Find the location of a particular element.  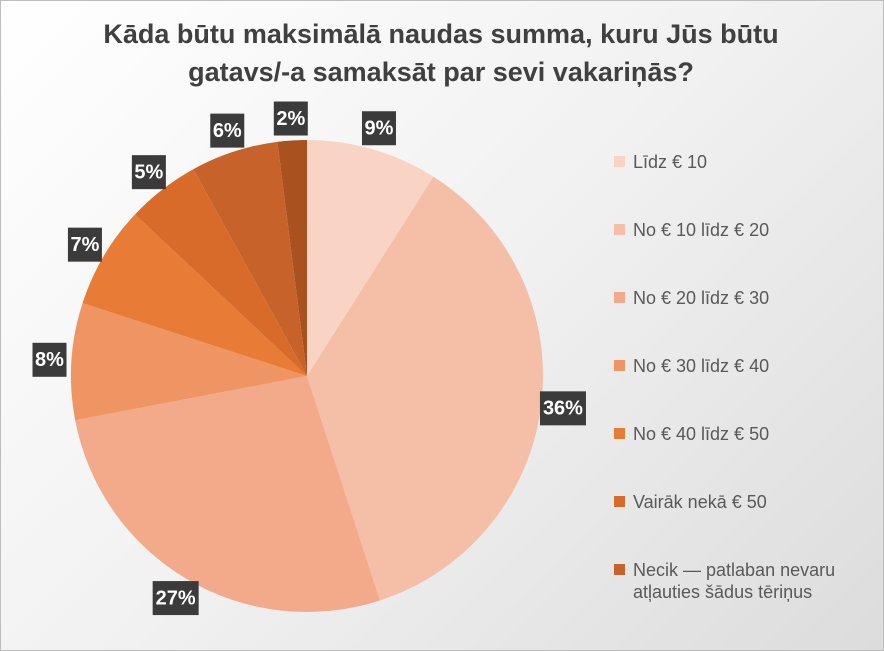

legend-item: No € 10 līdz € 20 is located at coordinates (739, 230).